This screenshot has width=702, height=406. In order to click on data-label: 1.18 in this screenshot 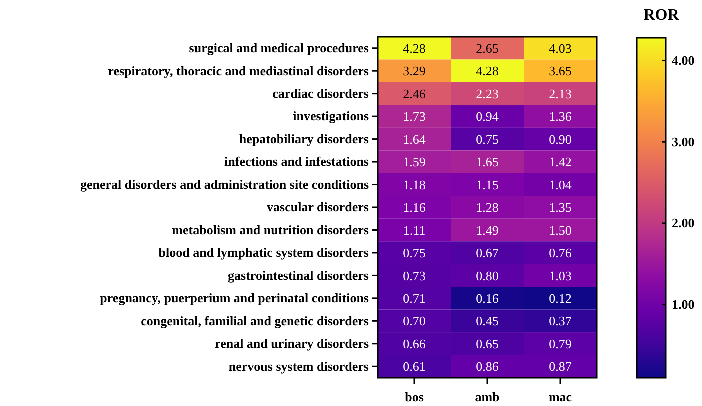, I will do `click(414, 184)`.